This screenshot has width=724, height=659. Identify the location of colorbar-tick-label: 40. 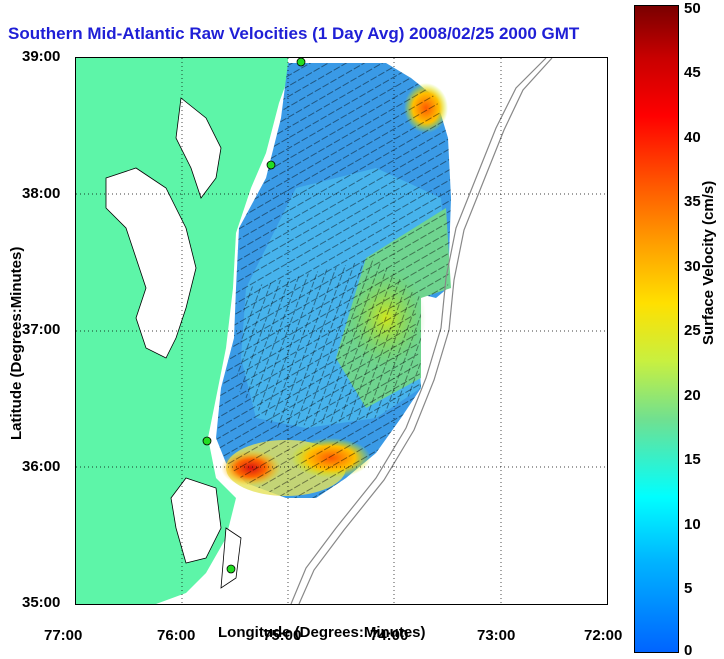
(692, 137).